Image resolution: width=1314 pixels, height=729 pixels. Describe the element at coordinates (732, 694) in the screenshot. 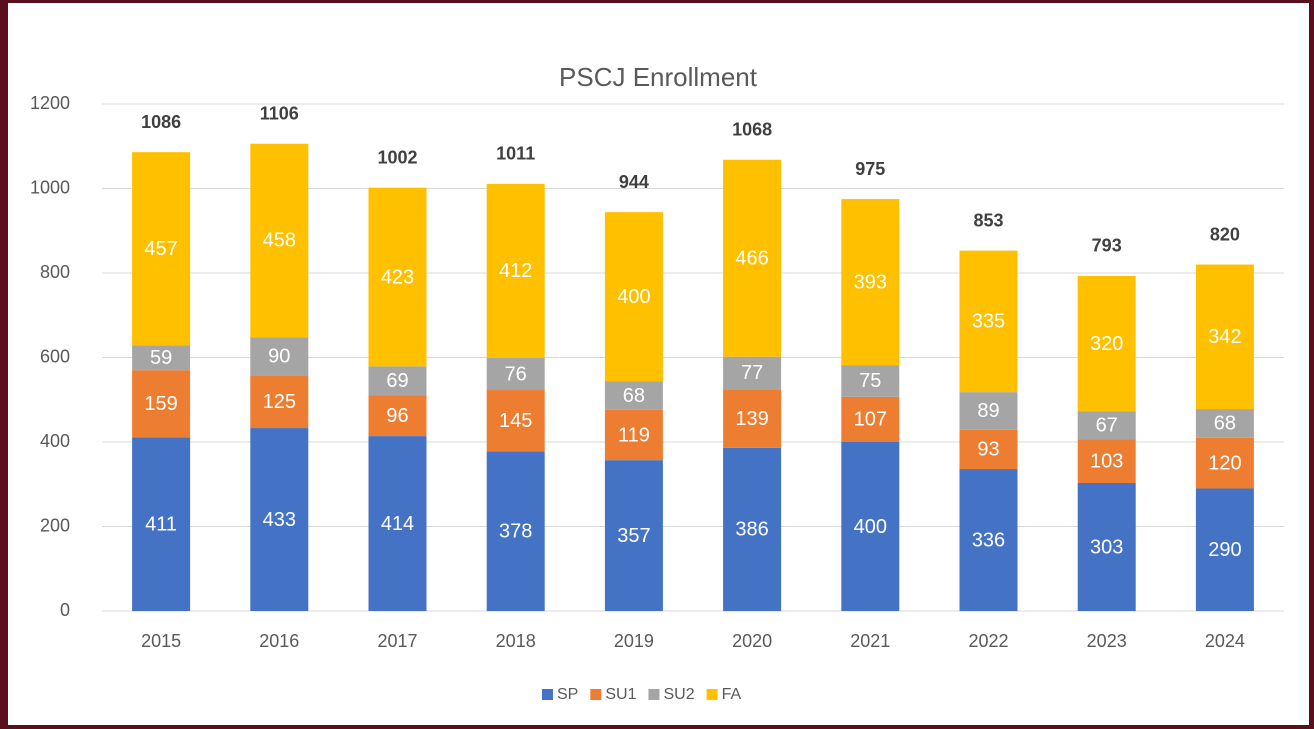

I see `legend-label: FA` at that location.